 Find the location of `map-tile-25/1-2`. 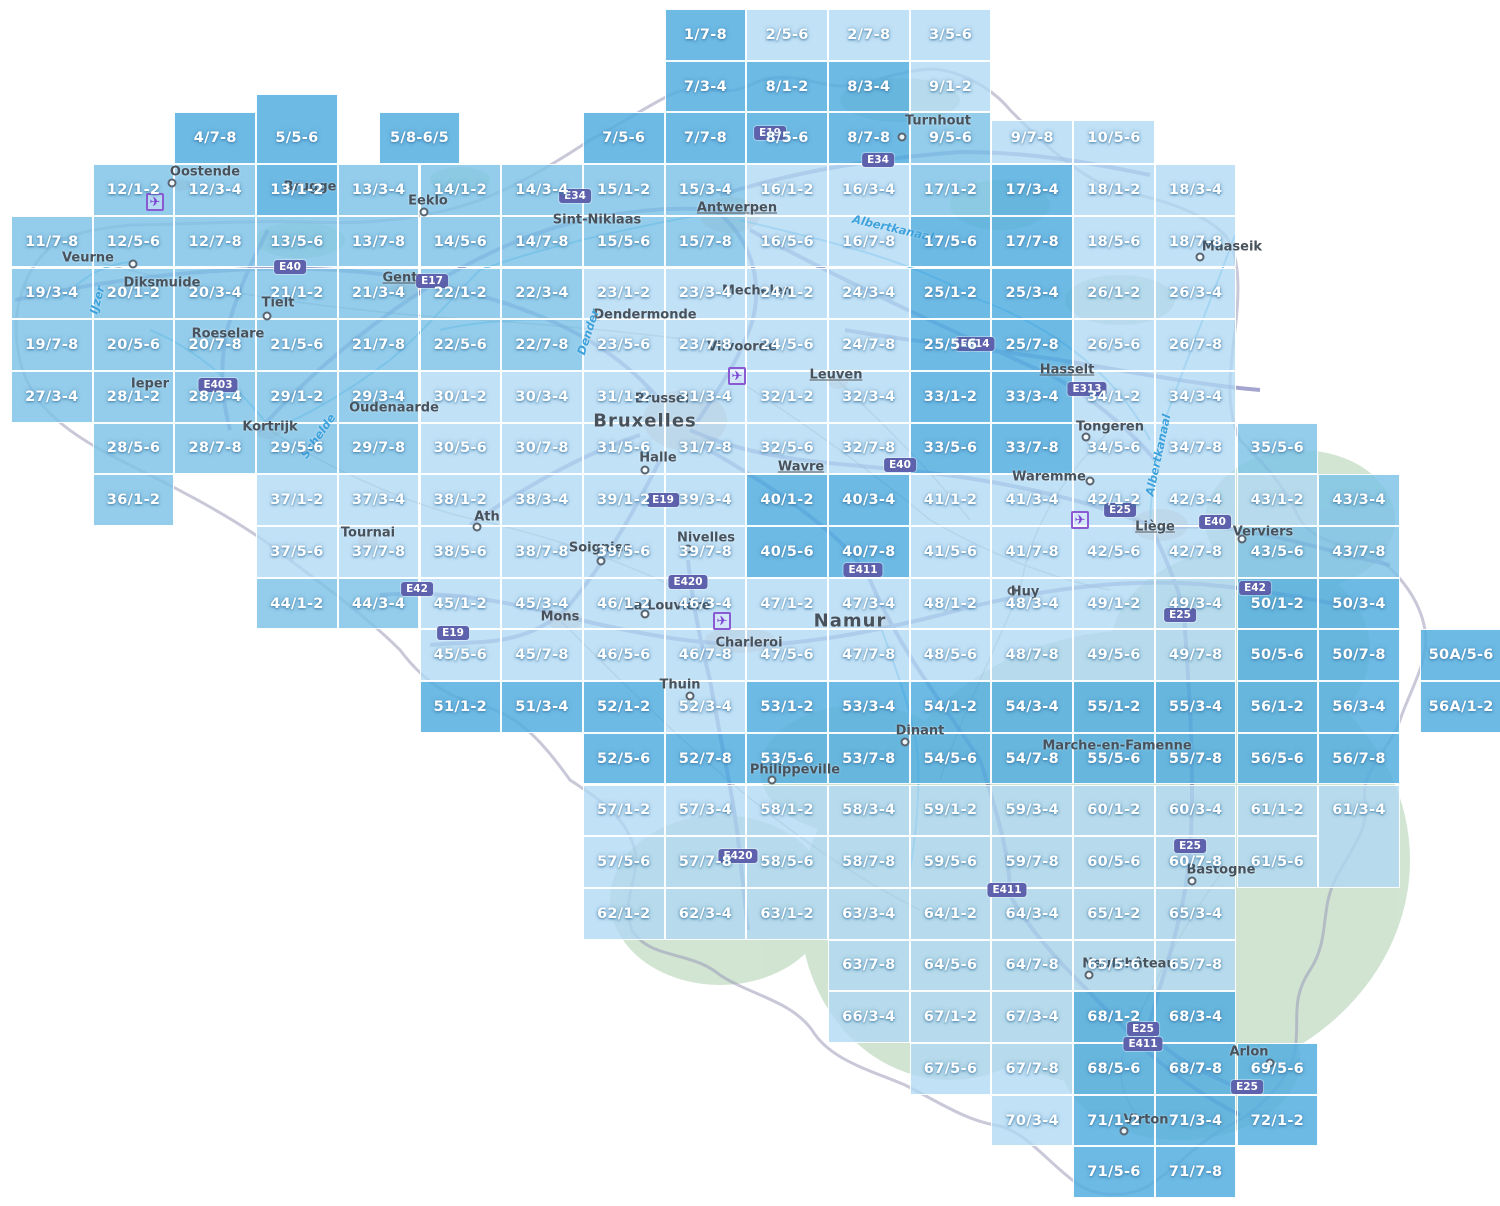

map-tile-25/1-2 is located at coordinates (950, 293).